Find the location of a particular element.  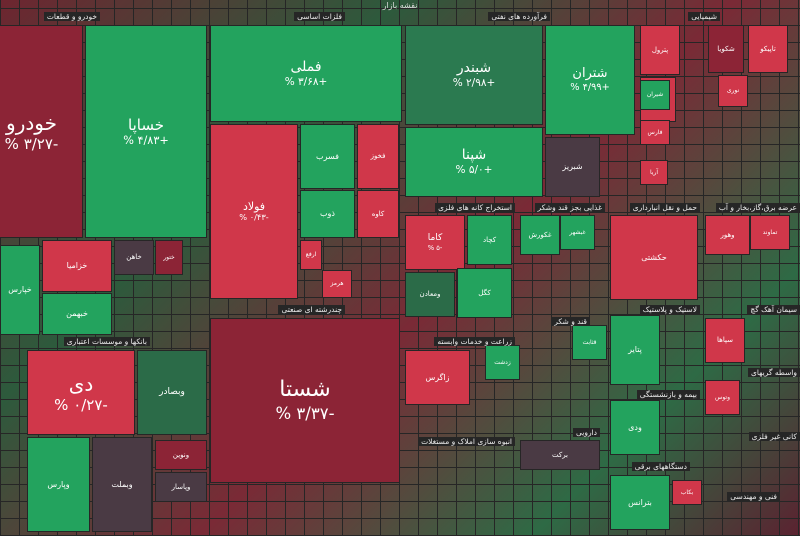

stock-name: ذوب is located at coordinates (327, 214).